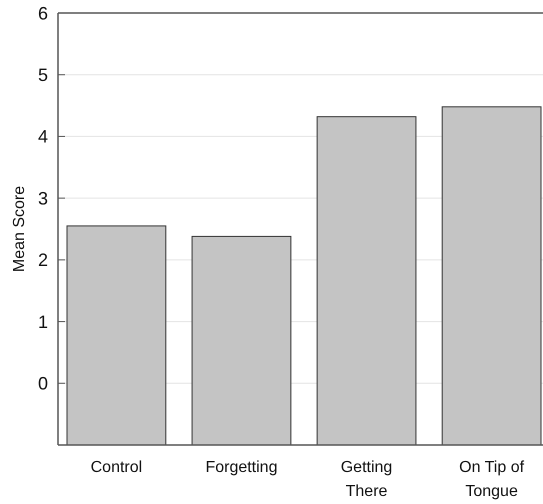 This screenshot has height=504, width=543. Describe the element at coordinates (43, 198) in the screenshot. I see `y-tick-label: 3` at that location.